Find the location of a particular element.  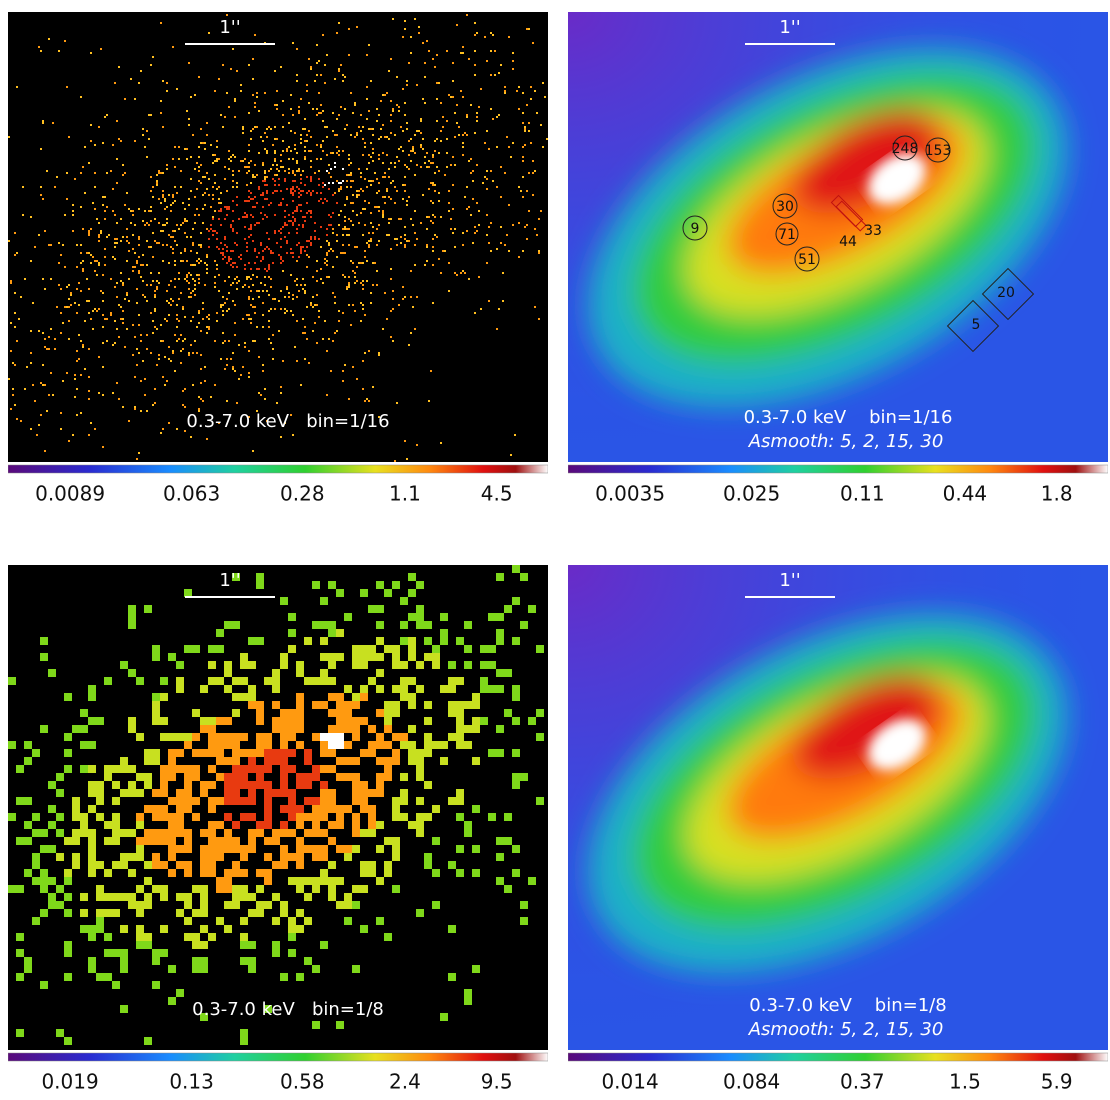

region-label: 71 is located at coordinates (787, 235).